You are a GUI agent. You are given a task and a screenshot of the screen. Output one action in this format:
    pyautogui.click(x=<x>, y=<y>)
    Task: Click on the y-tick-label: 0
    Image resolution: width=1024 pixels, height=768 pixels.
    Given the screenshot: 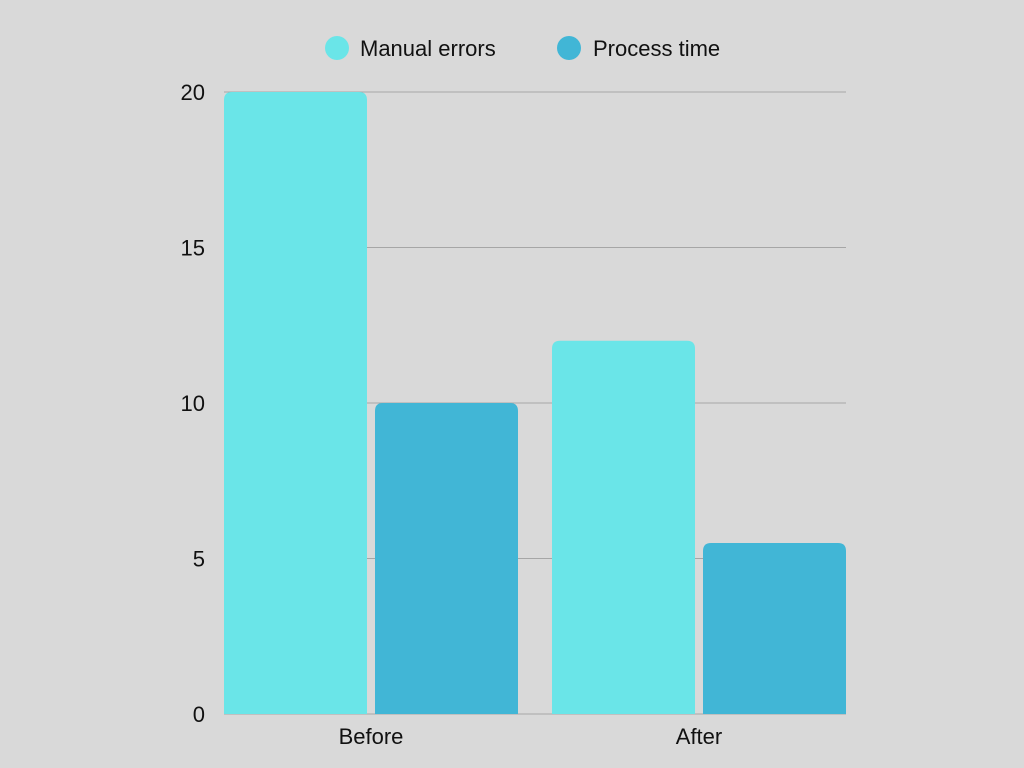 What is the action you would take?
    pyautogui.click(x=199, y=714)
    